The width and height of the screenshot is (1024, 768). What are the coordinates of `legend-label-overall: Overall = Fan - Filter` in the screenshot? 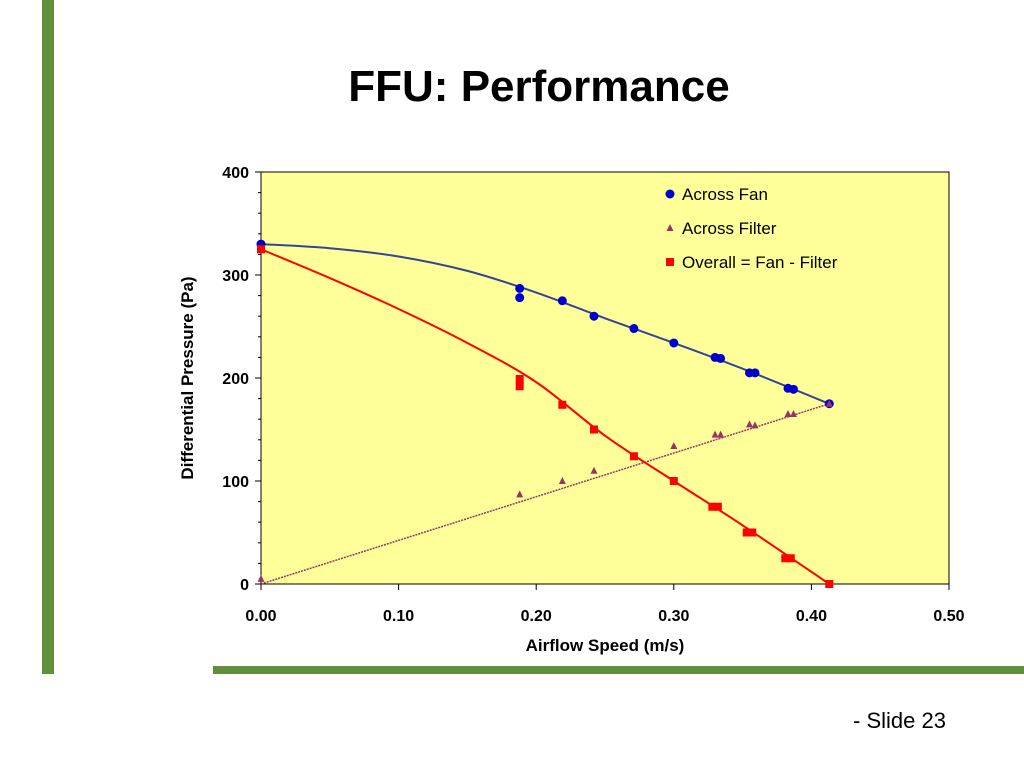 It's located at (760, 262).